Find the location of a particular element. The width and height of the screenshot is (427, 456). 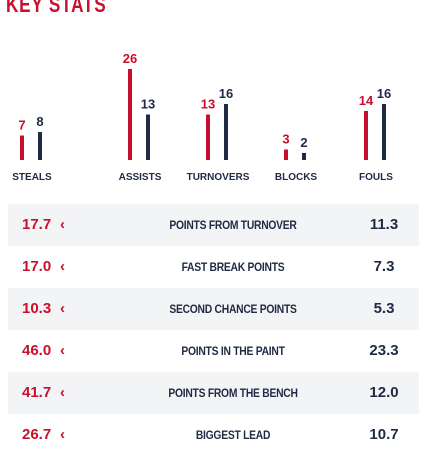

table-row: 17.0 ‹ FAST BREAK POINTS 7.3 is located at coordinates (213, 267).